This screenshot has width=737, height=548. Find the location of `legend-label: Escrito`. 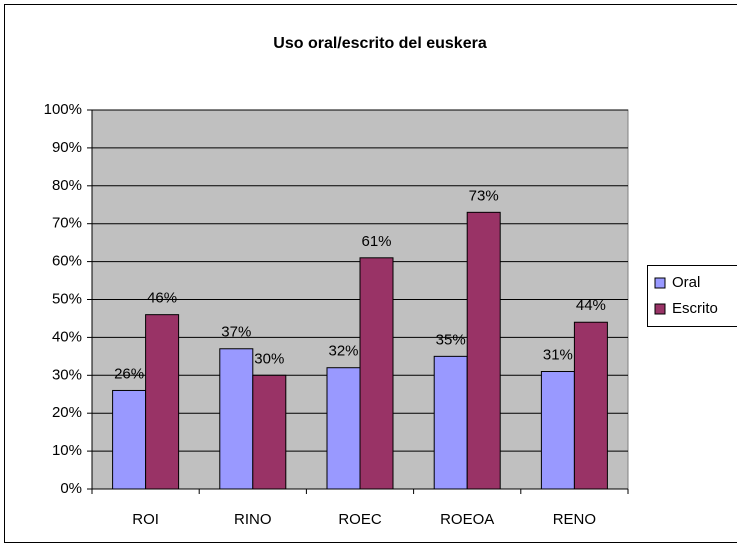

legend-label: Escrito is located at coordinates (695, 308).